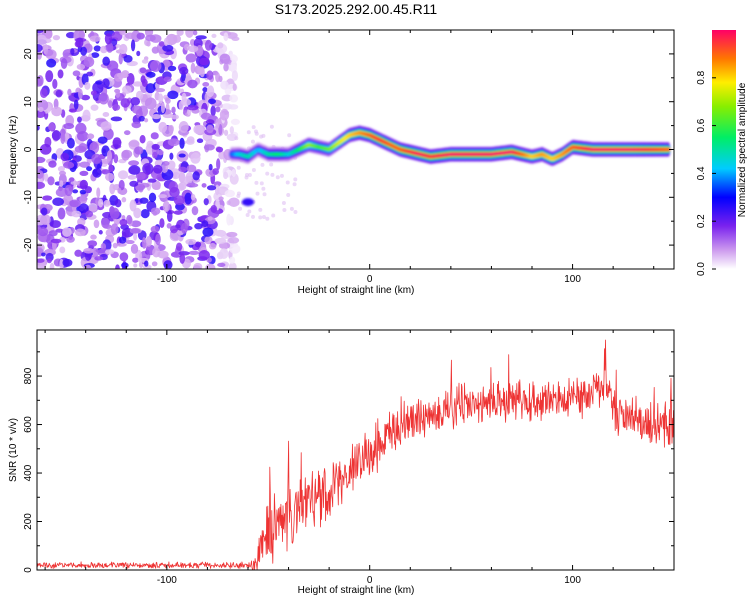  Describe the element at coordinates (28, 54) in the screenshot. I see `y-tick-label: 20` at that location.